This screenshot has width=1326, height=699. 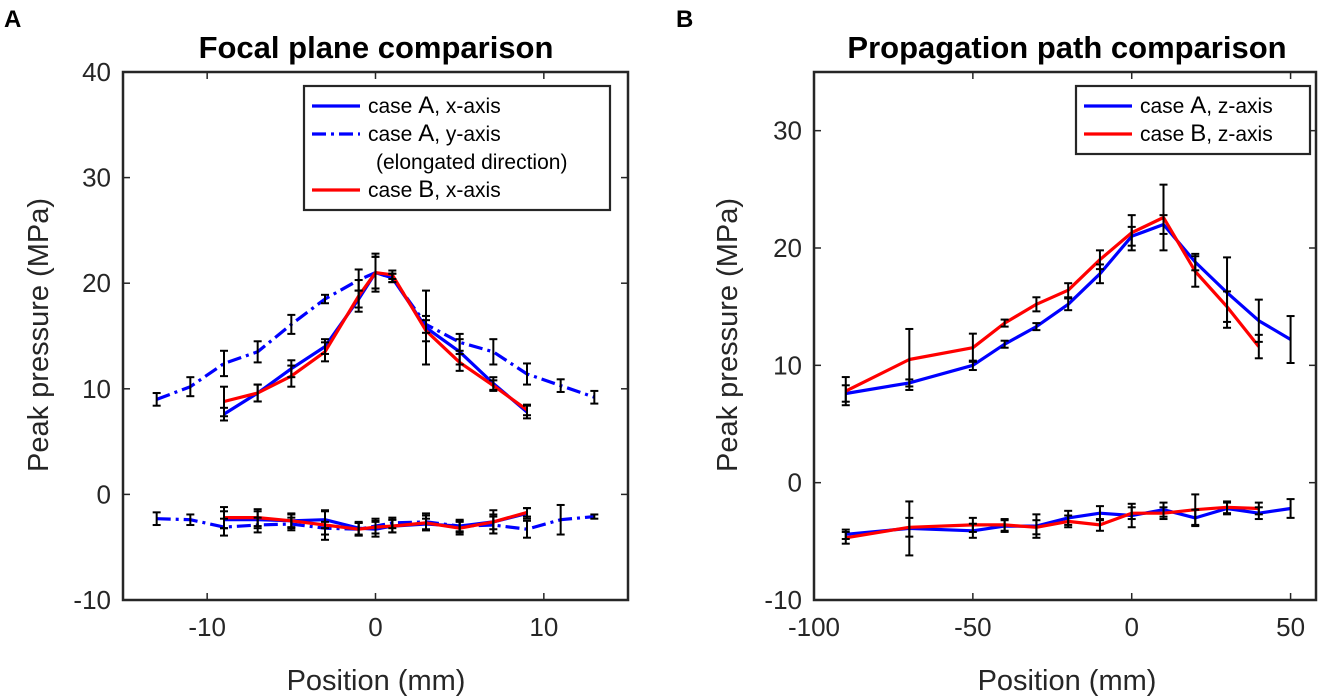 What do you see at coordinates (434, 133) in the screenshot?
I see `legend-label-case-a-y-axis: case A, y-axis` at bounding box center [434, 133].